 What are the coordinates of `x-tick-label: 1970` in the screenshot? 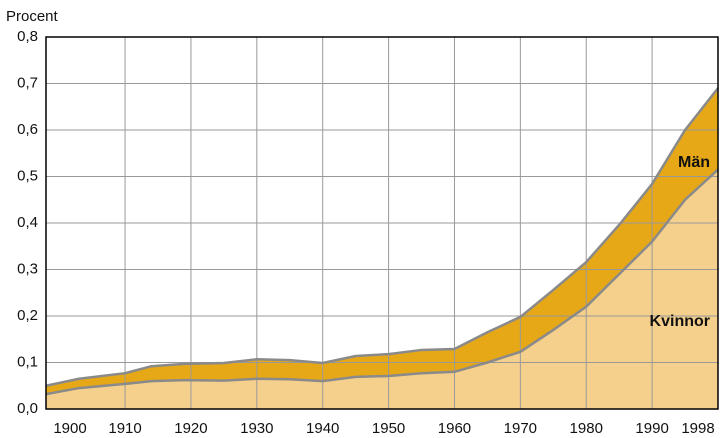 It's located at (520, 428).